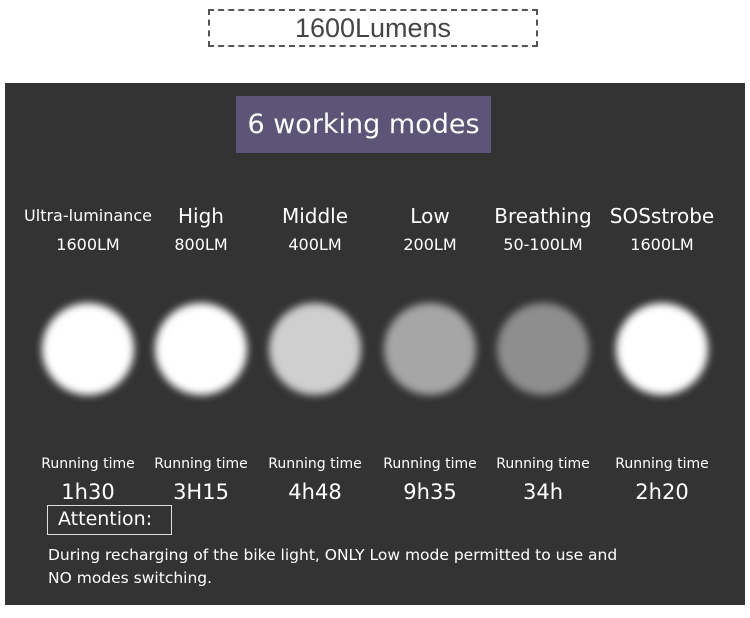  Describe the element at coordinates (662, 492) in the screenshot. I see `running-time-value: 2h20` at that location.